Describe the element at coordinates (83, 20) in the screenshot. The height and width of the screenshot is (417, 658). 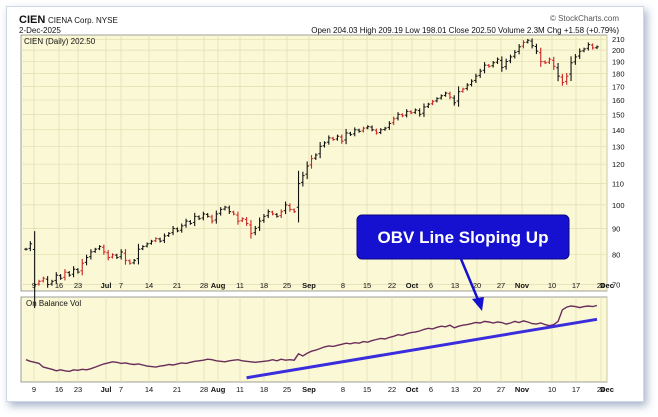
I see `company-name: CIENA Corp. NYSE` at that location.